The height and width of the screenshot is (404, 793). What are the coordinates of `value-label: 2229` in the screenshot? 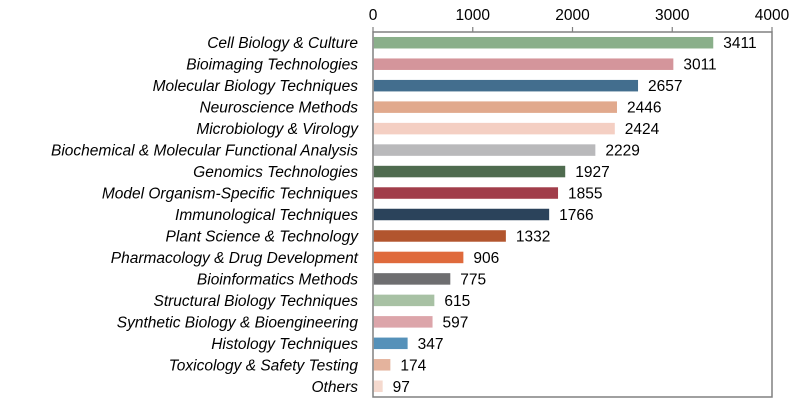 It's located at (622, 151).